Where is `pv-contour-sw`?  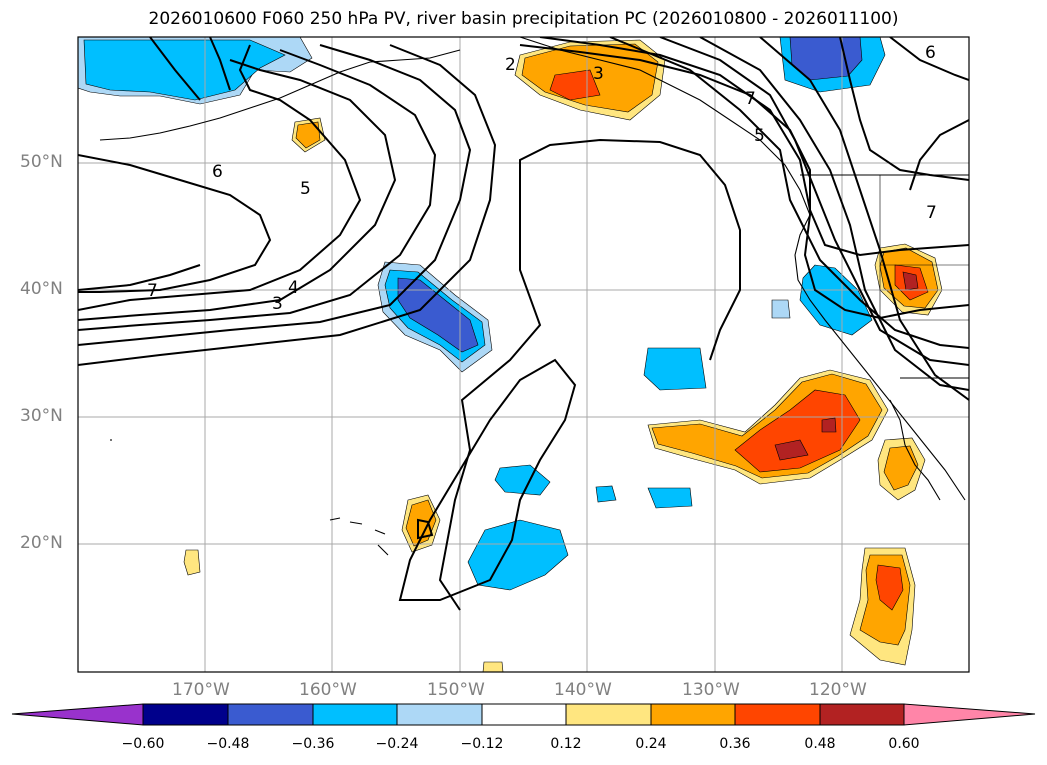
pv-contour-sw is located at coordinates (139, 277).